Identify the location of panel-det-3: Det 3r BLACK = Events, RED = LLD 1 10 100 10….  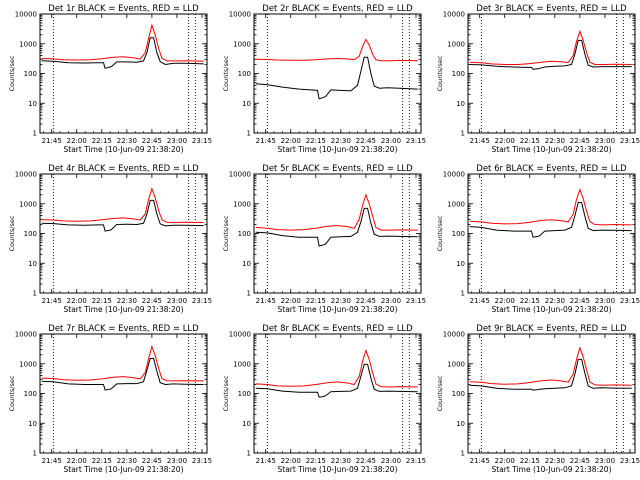
(538, 79).